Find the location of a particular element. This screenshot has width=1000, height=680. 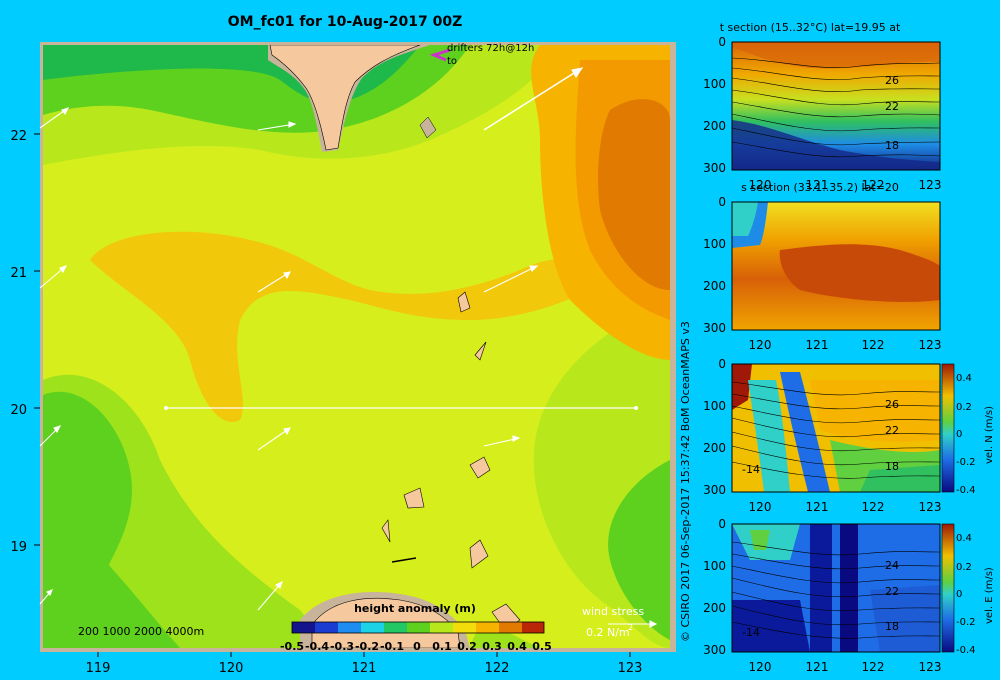

vel-e-colorbar is located at coordinates (948, 588).